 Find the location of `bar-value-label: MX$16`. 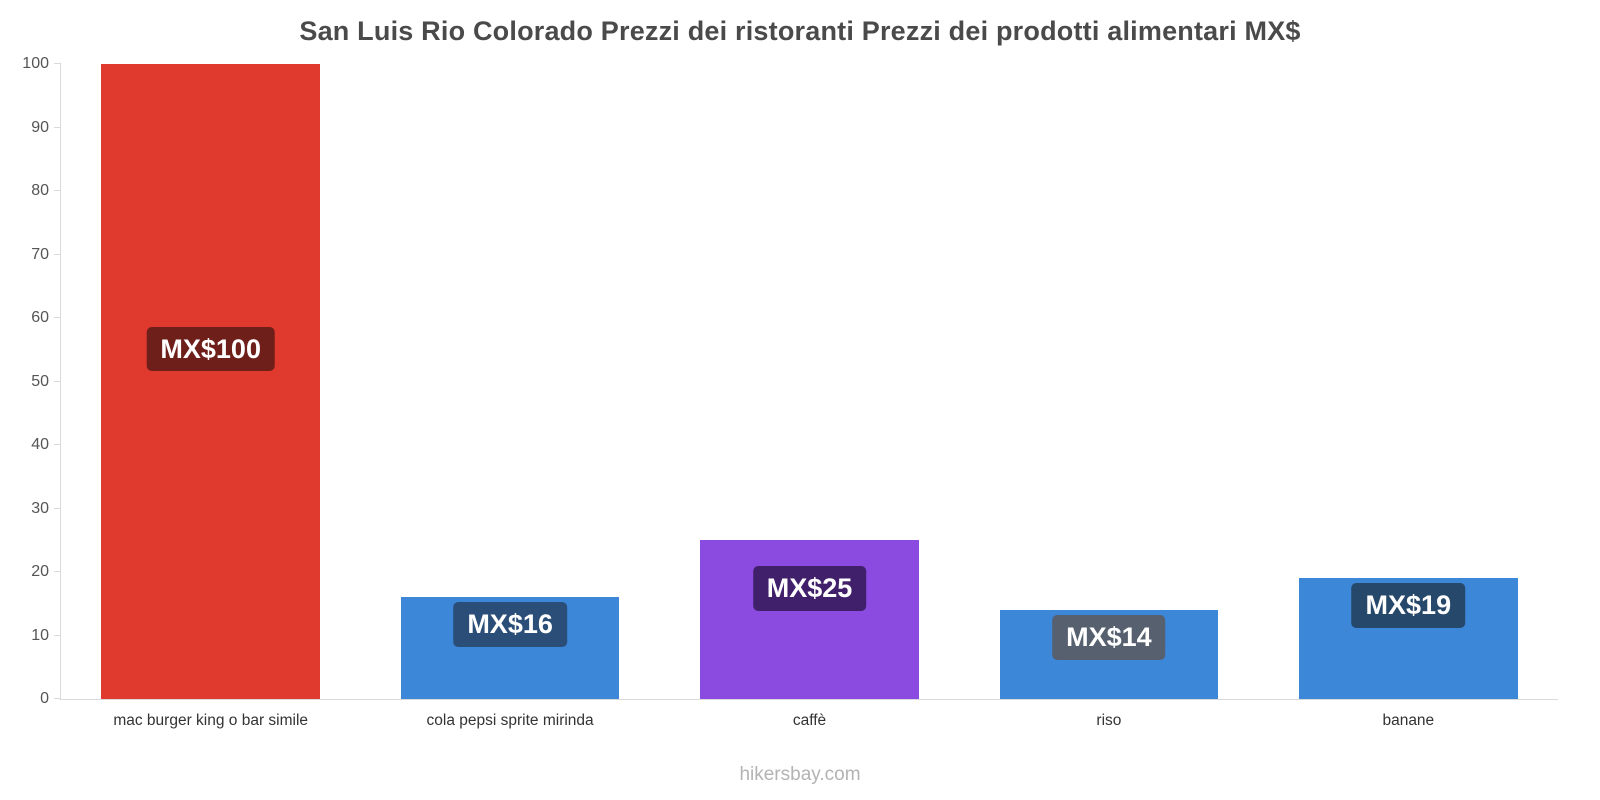

bar-value-label: MX$16 is located at coordinates (510, 624).